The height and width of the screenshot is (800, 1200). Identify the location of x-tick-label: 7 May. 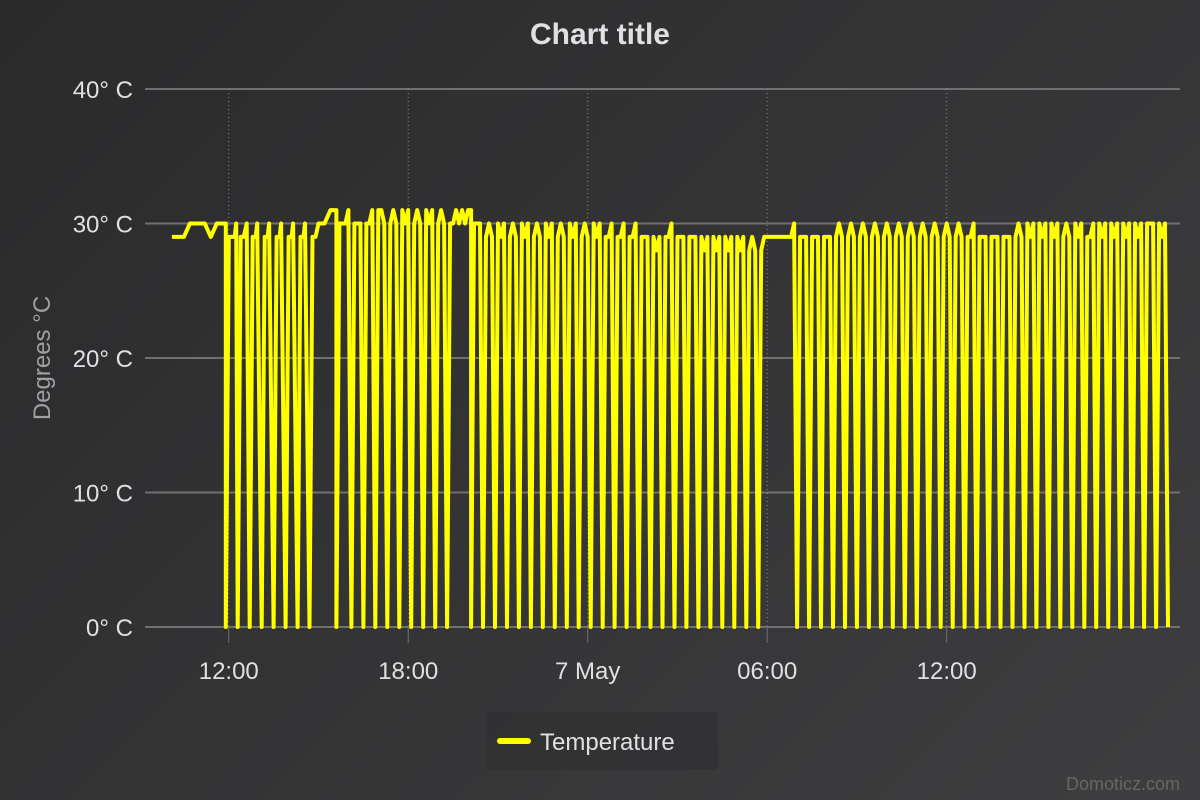
(587, 671).